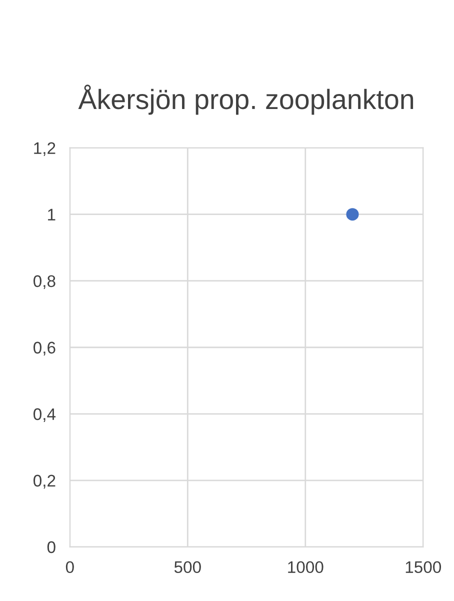 Image resolution: width=454 pixels, height=601 pixels. Describe the element at coordinates (70, 567) in the screenshot. I see `x-tick-label: 0` at that location.